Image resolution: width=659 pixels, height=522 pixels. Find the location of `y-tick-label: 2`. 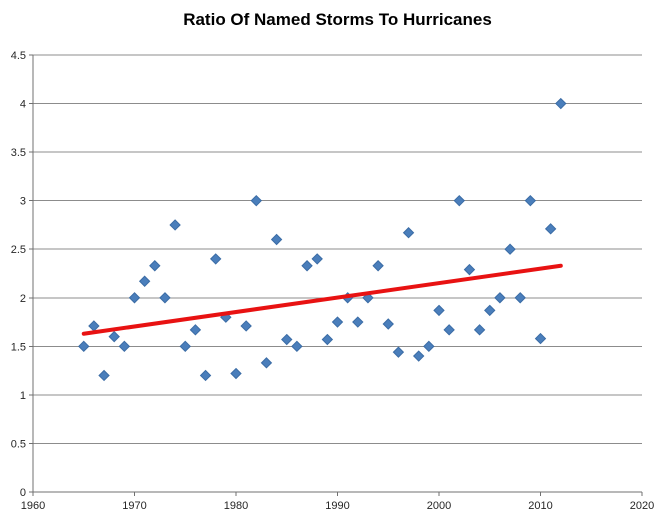

y-tick-label: 2 is located at coordinates (23, 299).